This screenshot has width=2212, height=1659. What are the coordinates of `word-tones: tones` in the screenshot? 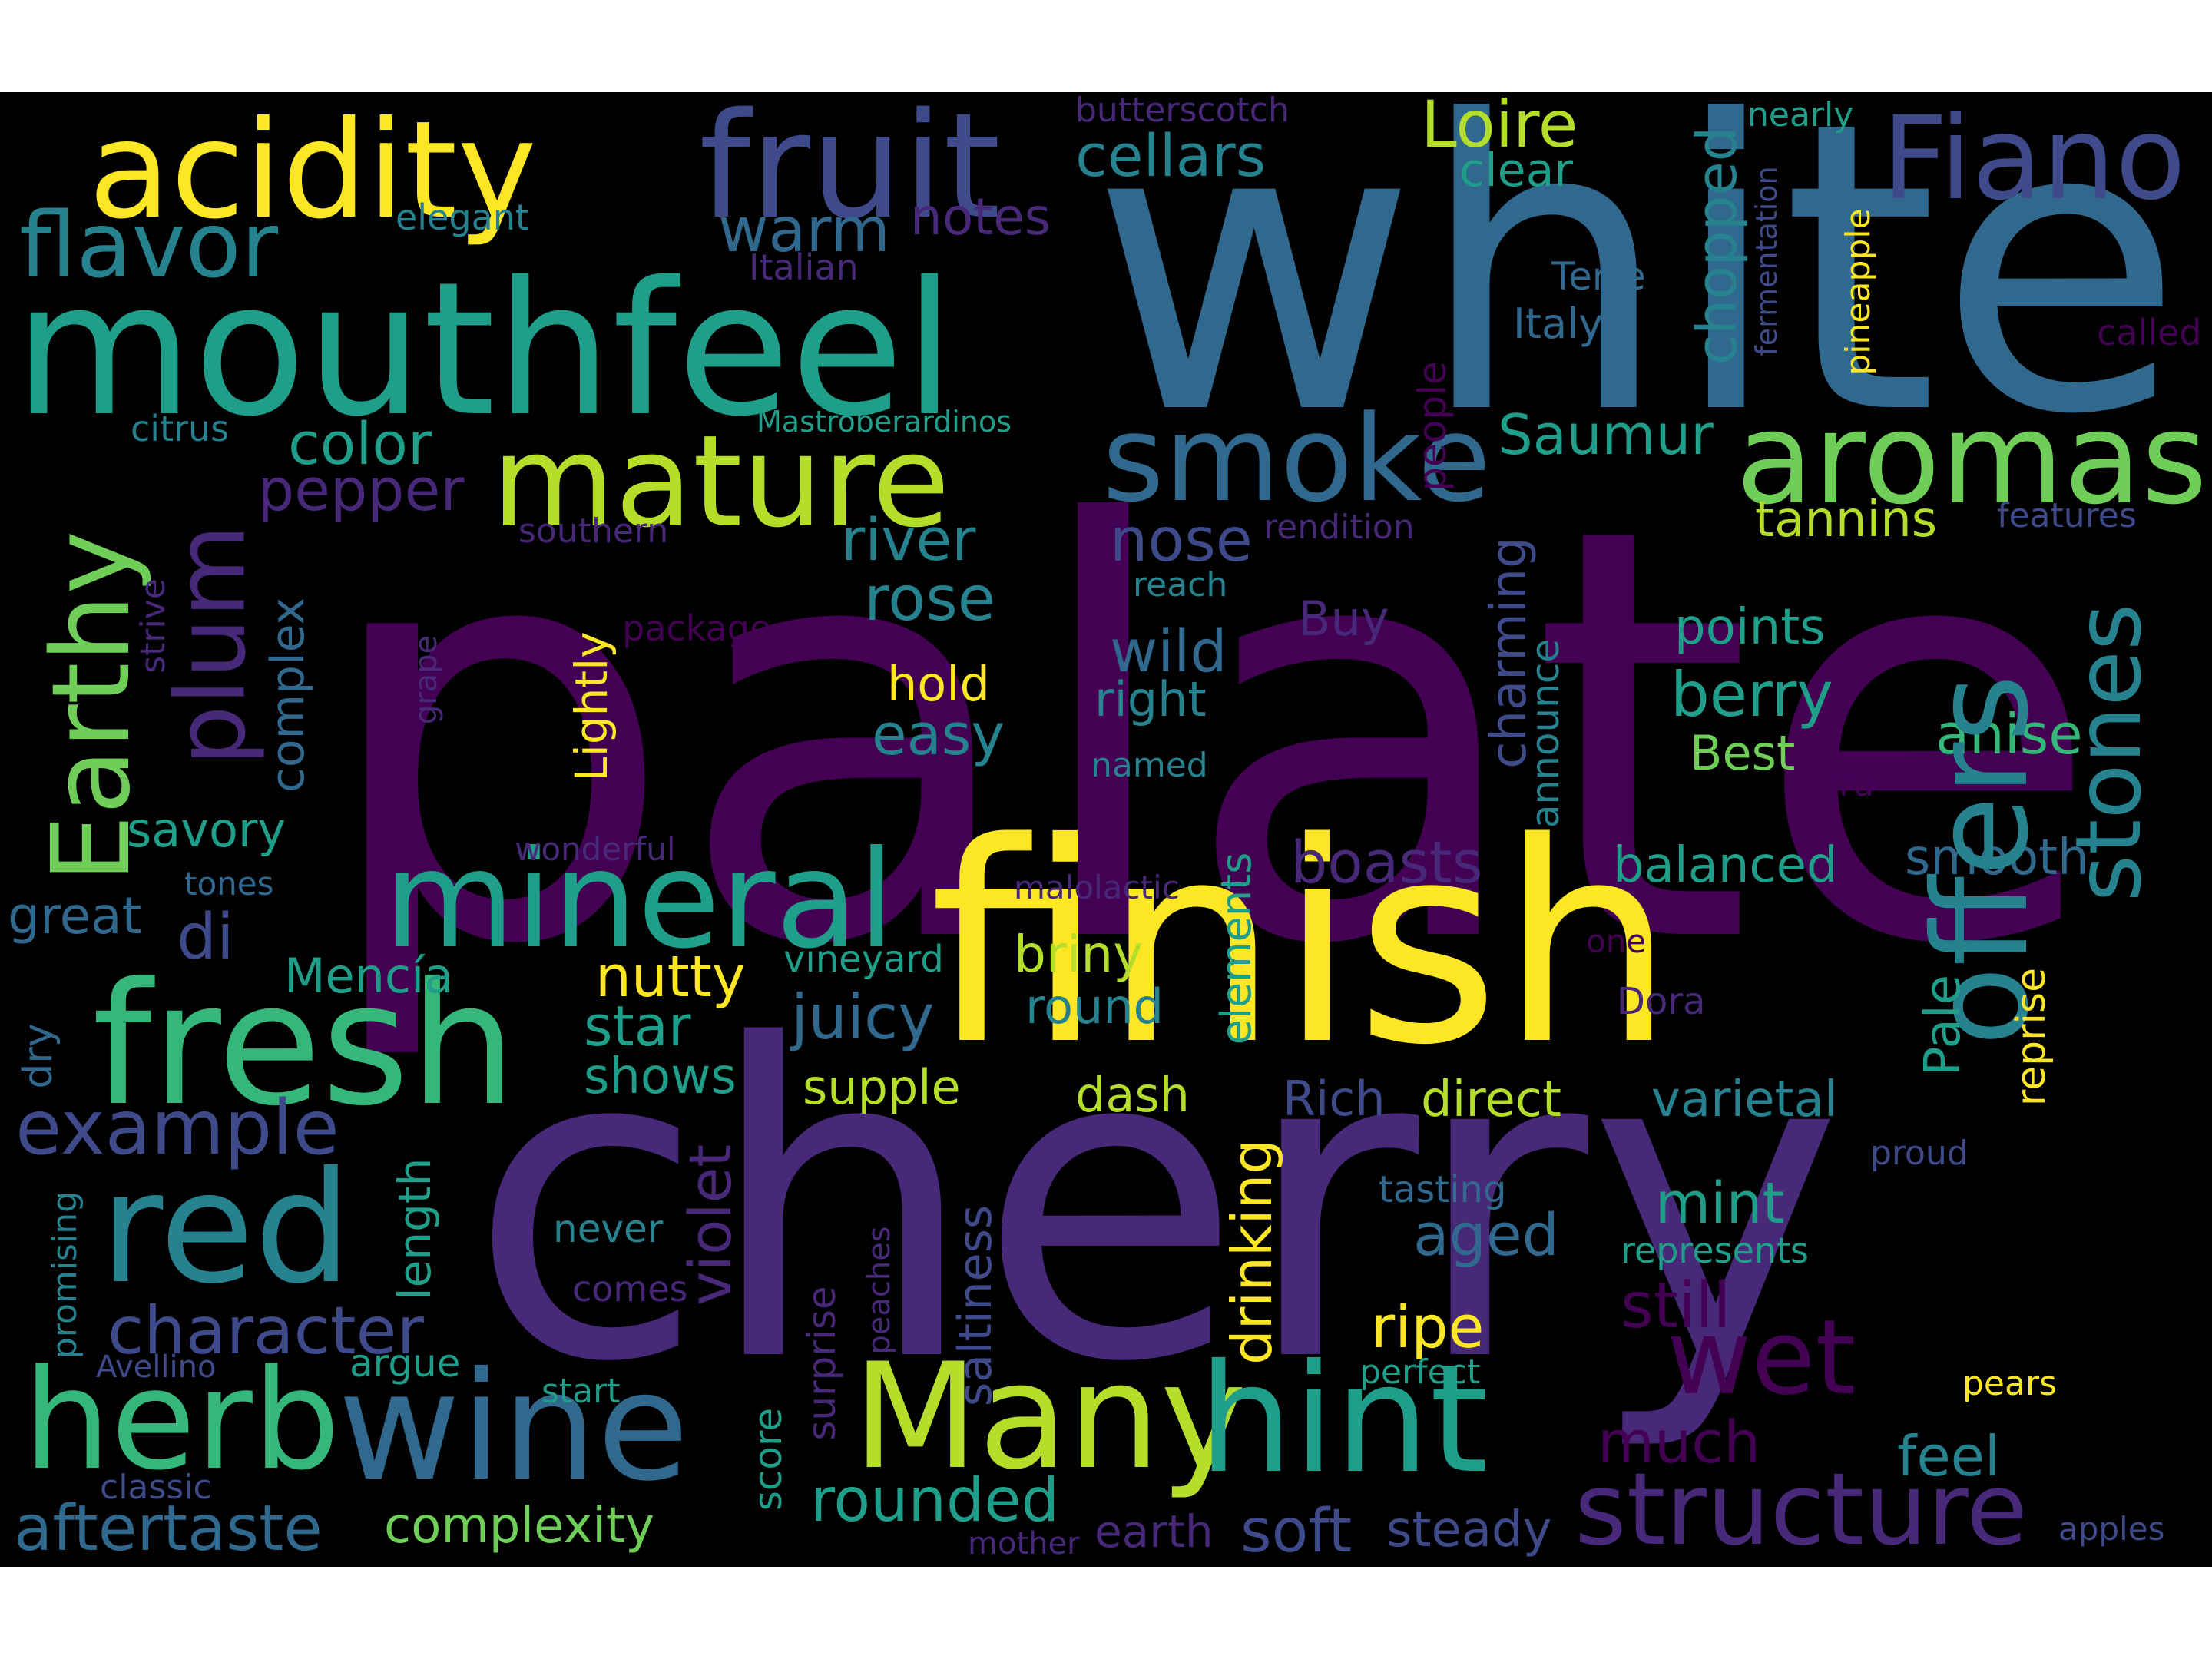 It's located at (229, 884).